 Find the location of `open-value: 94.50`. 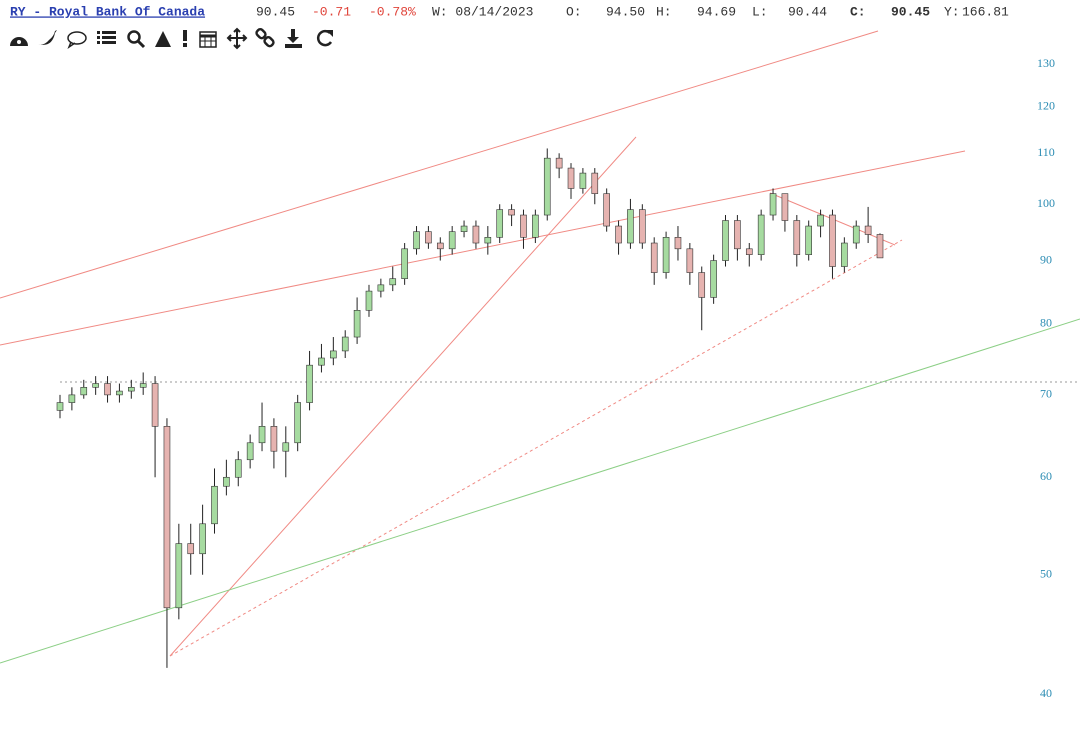

open-value: 94.50 is located at coordinates (625, 11).